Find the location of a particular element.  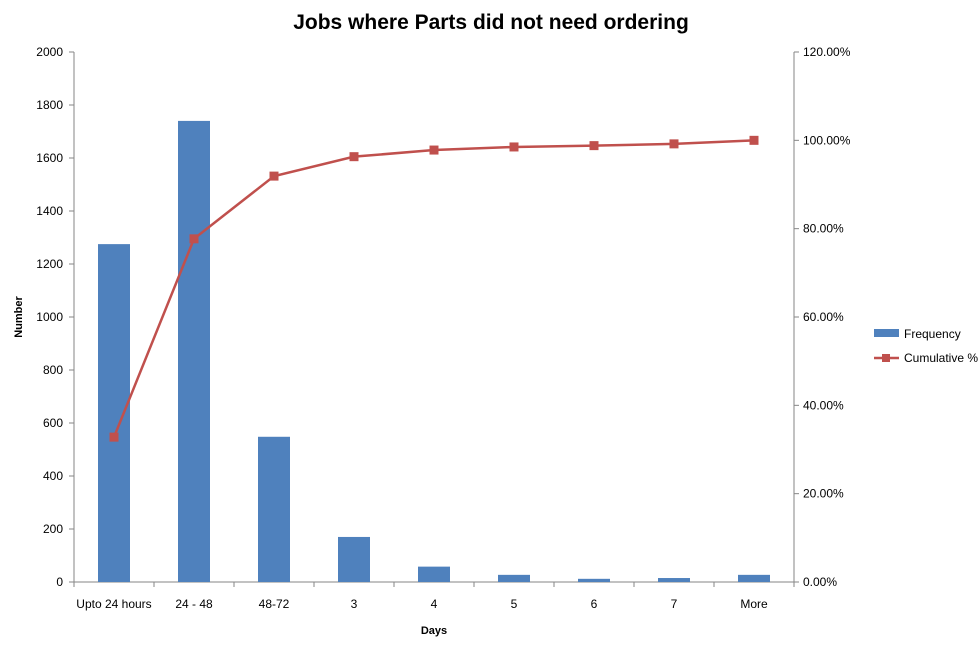

x-tick-label: 4 is located at coordinates (434, 604).